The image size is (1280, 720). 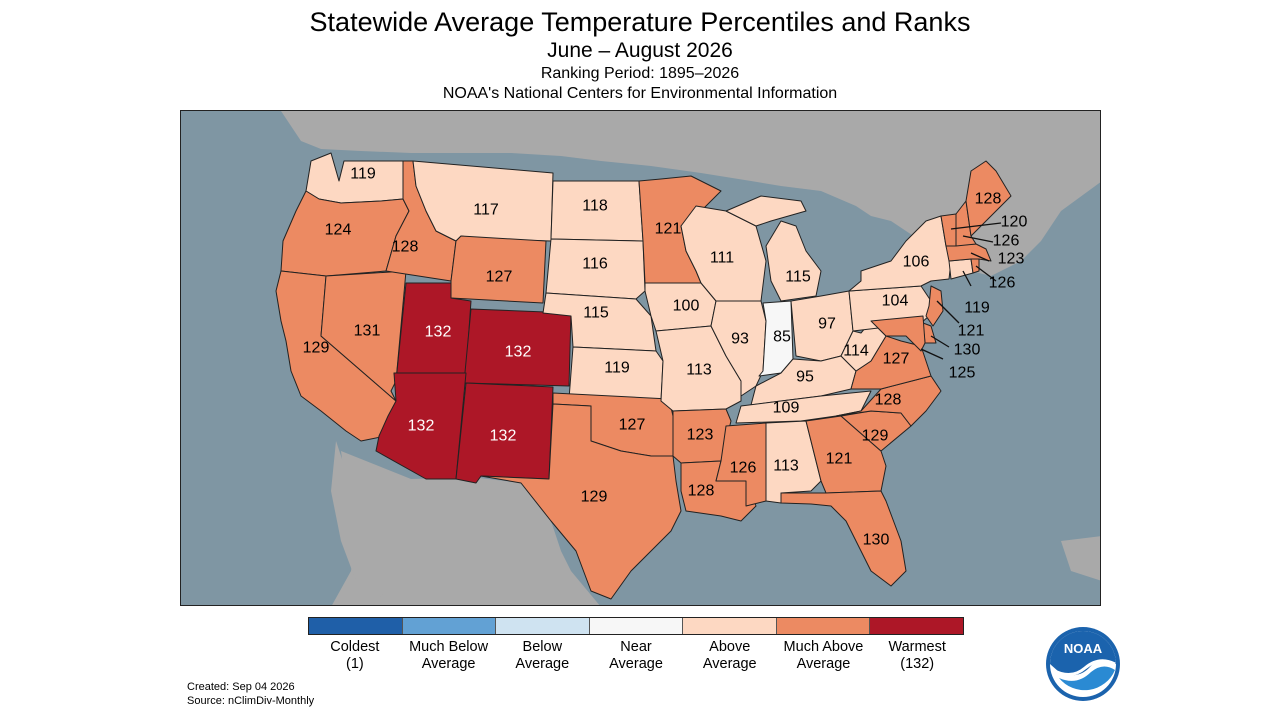 I want to click on legend-swatch-warmest, so click(x=917, y=626).